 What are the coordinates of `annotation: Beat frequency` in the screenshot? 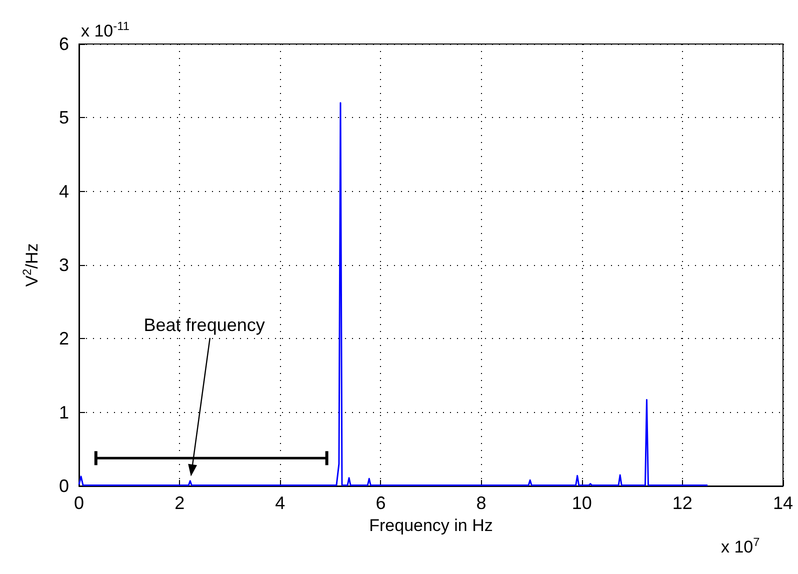 It's located at (204, 325).